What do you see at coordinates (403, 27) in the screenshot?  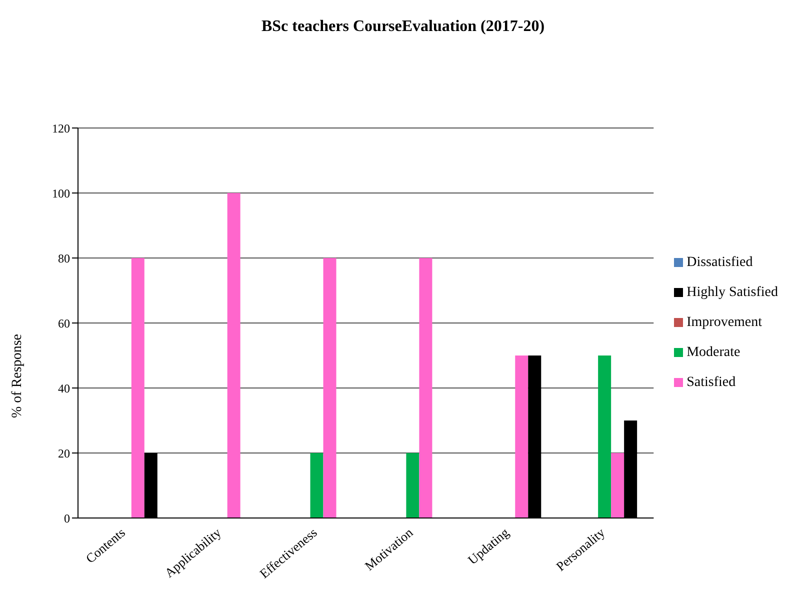 I see `chart-title: BSc teachers CourseEvaluation (2017-20)` at bounding box center [403, 27].